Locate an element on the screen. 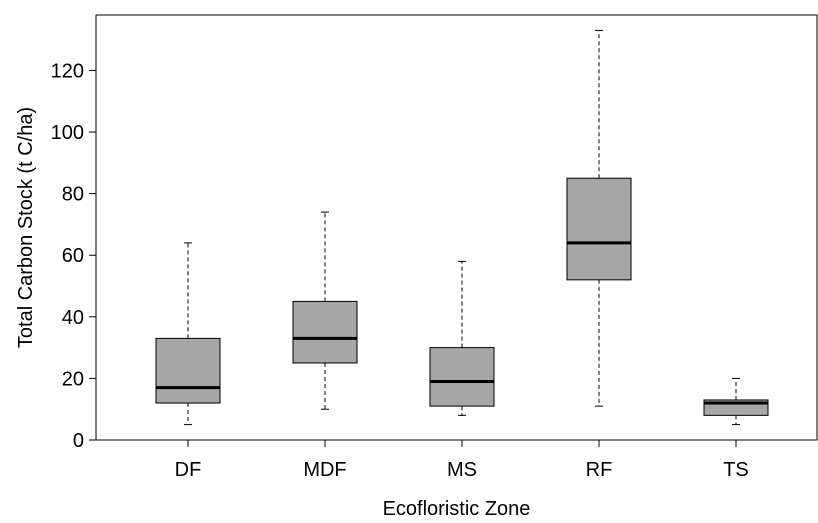 This screenshot has width=818, height=523. x-axis-title: Ecofloristic Zone is located at coordinates (457, 509).